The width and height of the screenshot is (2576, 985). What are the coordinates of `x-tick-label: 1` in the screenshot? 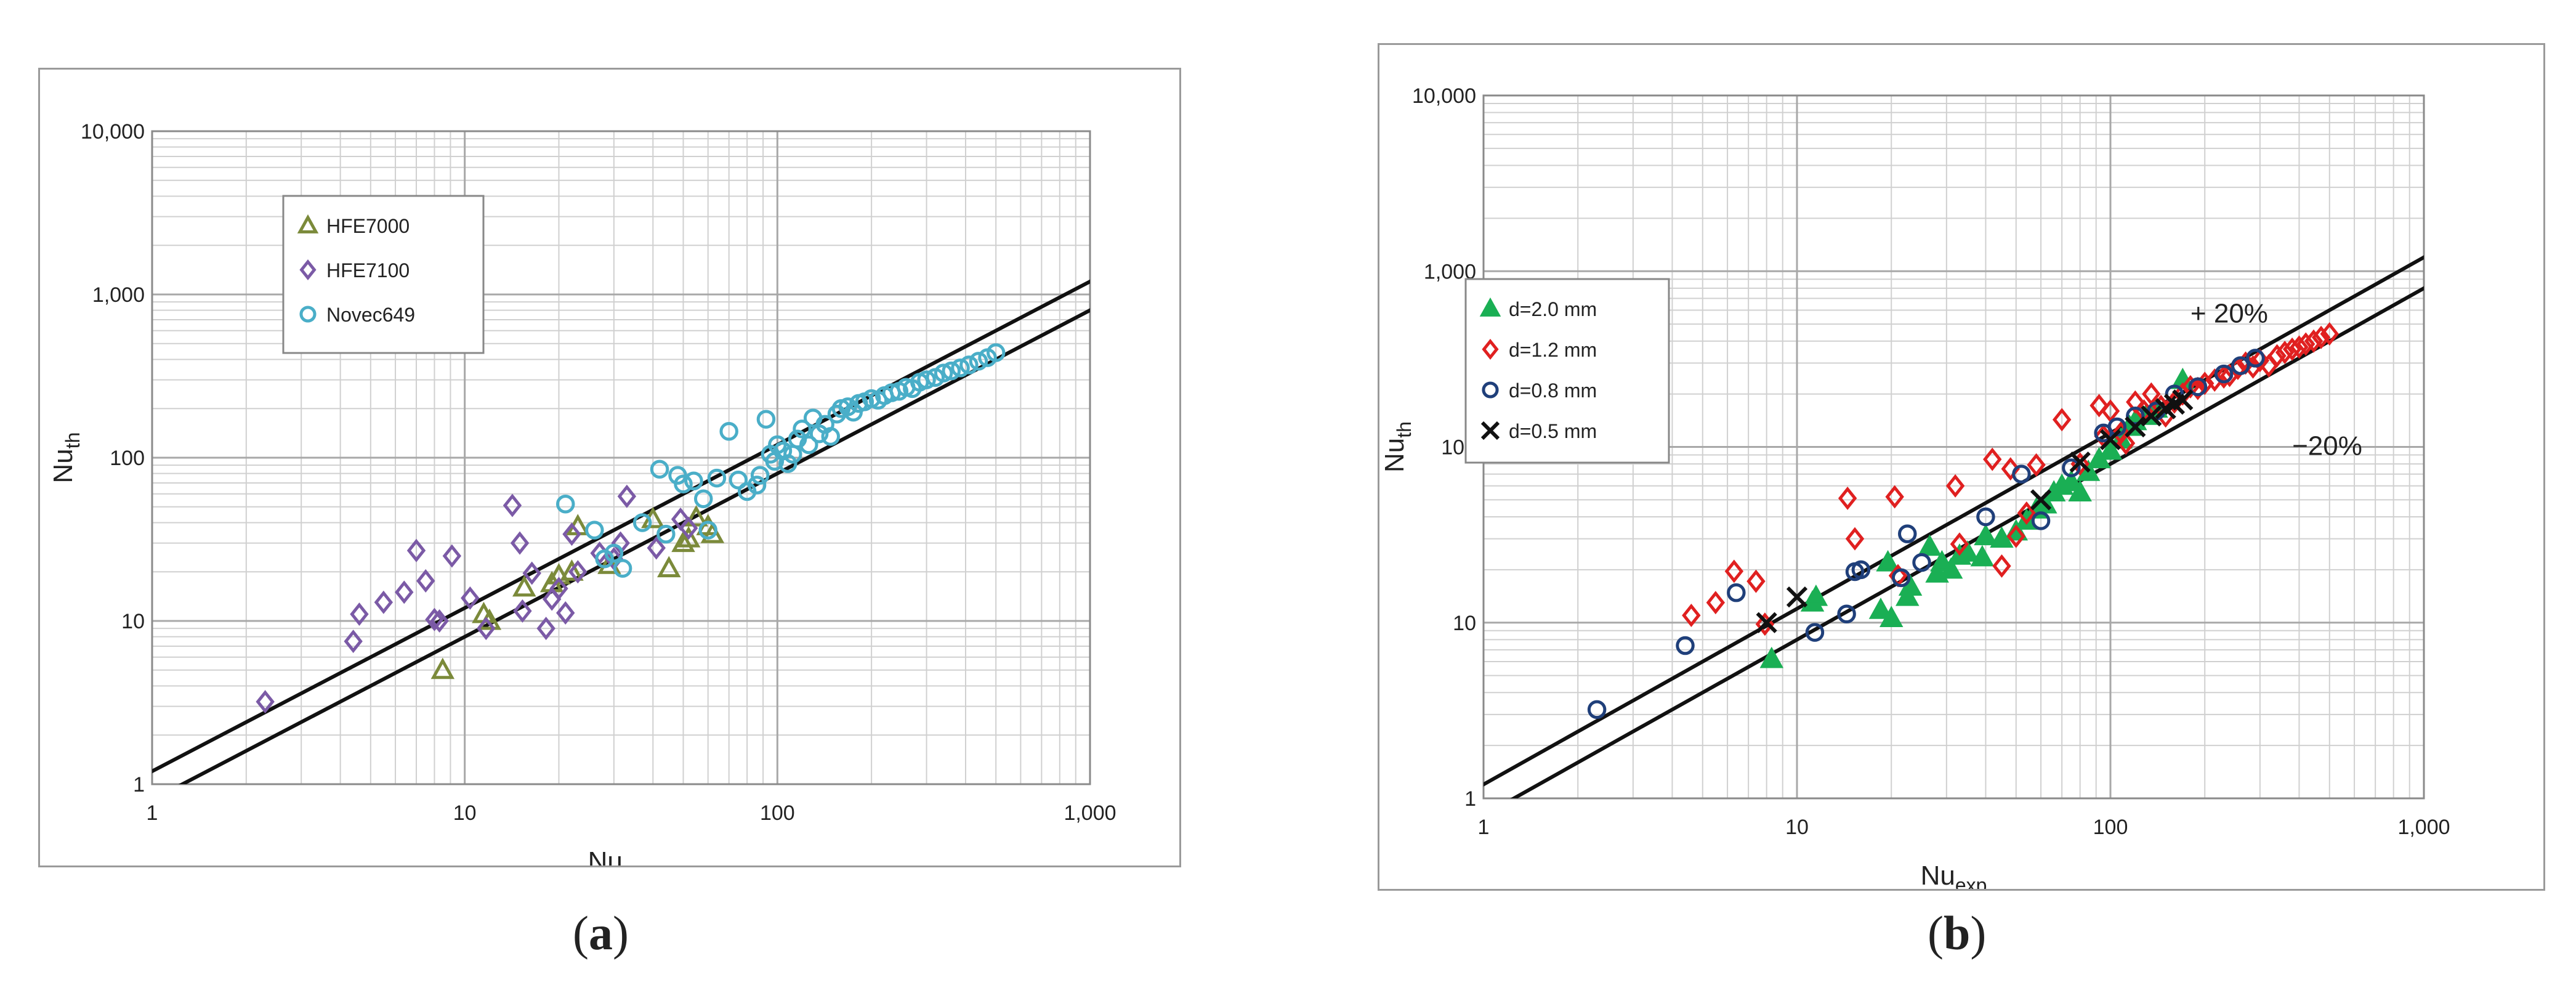 It's located at (152, 813).